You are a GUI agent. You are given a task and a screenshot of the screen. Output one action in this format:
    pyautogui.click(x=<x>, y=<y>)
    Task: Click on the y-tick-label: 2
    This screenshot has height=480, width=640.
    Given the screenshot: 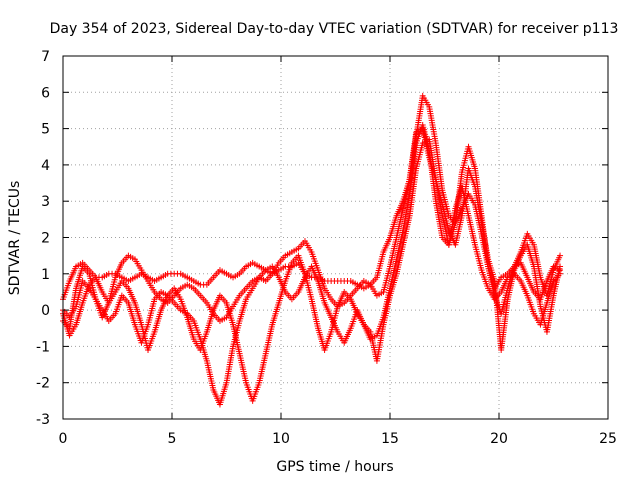 What is the action you would take?
    pyautogui.click(x=45, y=239)
    